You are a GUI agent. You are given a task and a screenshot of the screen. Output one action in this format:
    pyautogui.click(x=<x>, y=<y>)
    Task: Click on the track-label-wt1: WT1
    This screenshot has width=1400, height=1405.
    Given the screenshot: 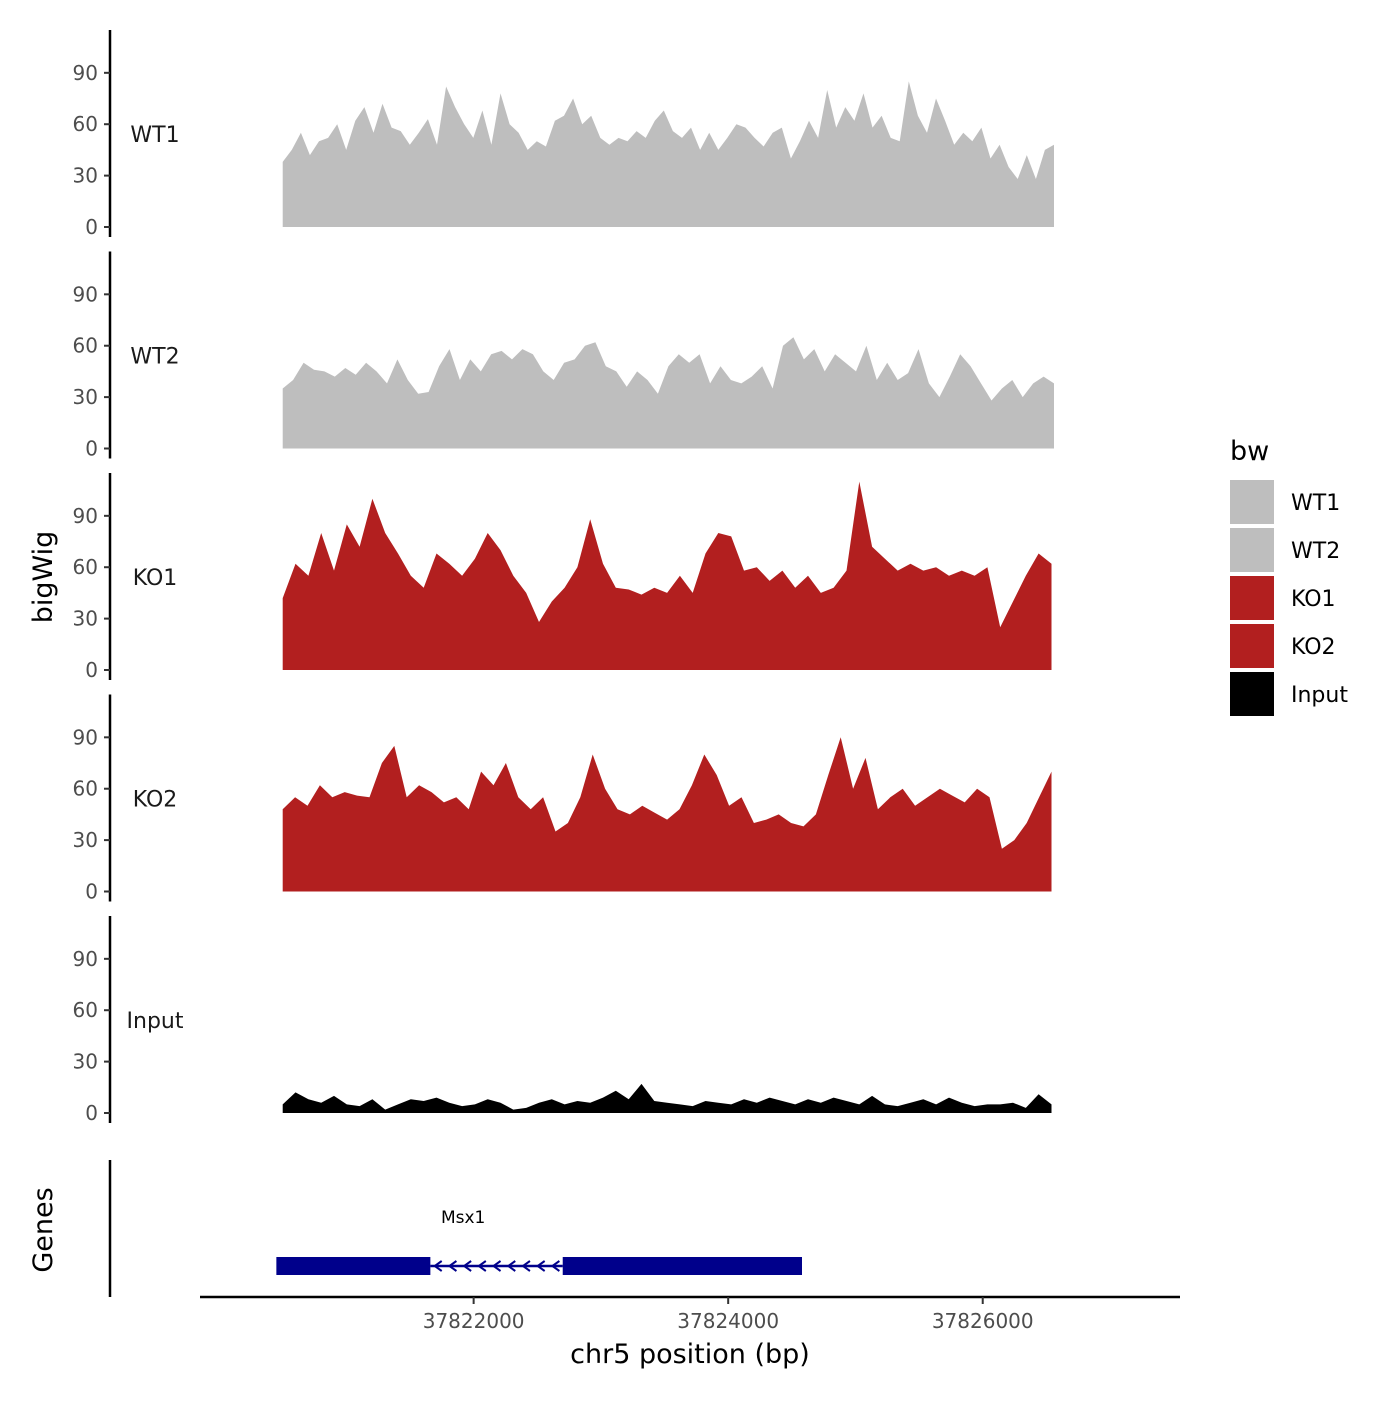 What is the action you would take?
    pyautogui.click(x=154, y=135)
    